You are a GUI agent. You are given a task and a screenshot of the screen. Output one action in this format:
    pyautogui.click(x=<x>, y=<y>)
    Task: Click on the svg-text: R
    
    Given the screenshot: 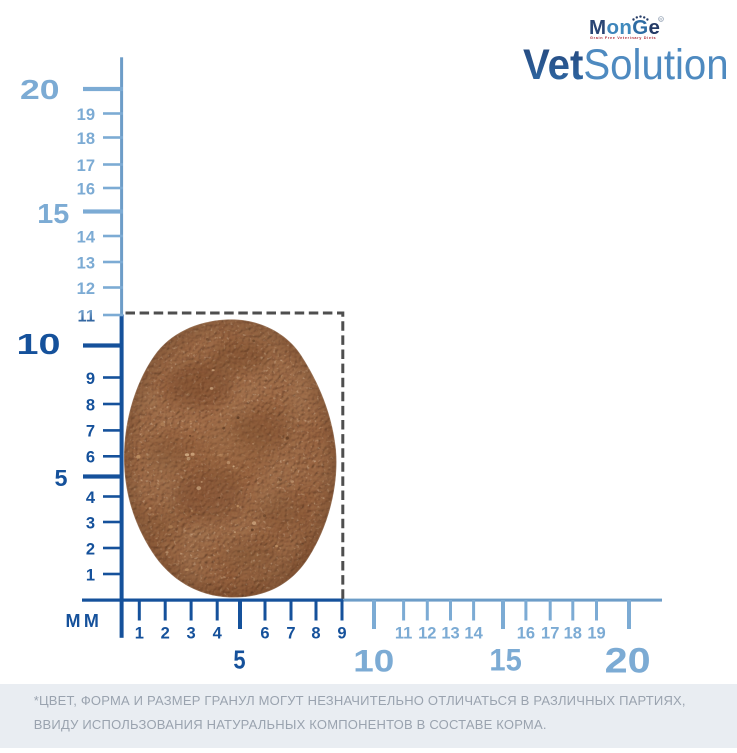 What is the action you would take?
    pyautogui.click(x=661, y=19)
    